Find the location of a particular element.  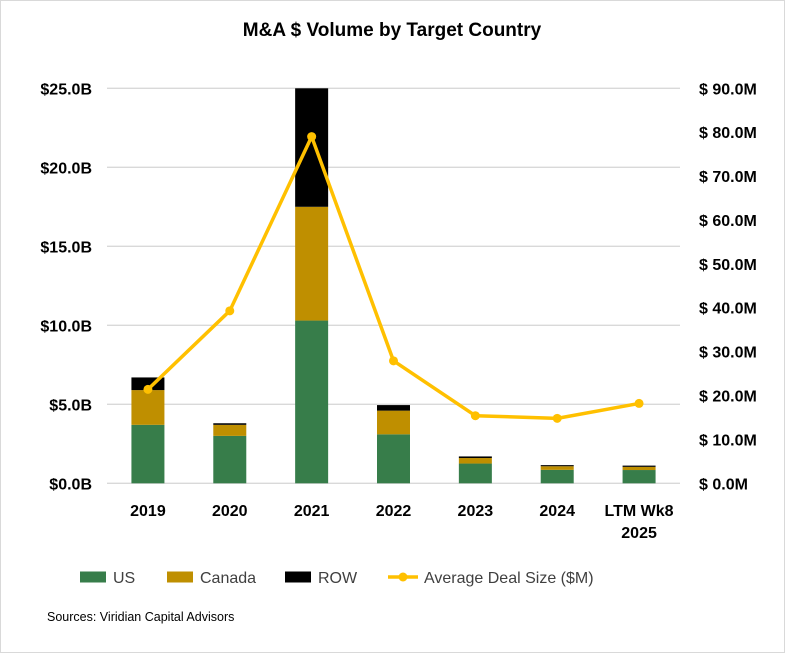

bar-canada-2020 is located at coordinates (230, 430).